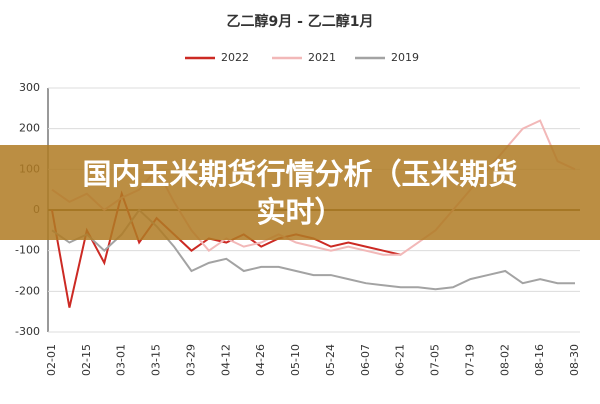  I want to click on x-tick-label: 03-01, so click(121, 360).